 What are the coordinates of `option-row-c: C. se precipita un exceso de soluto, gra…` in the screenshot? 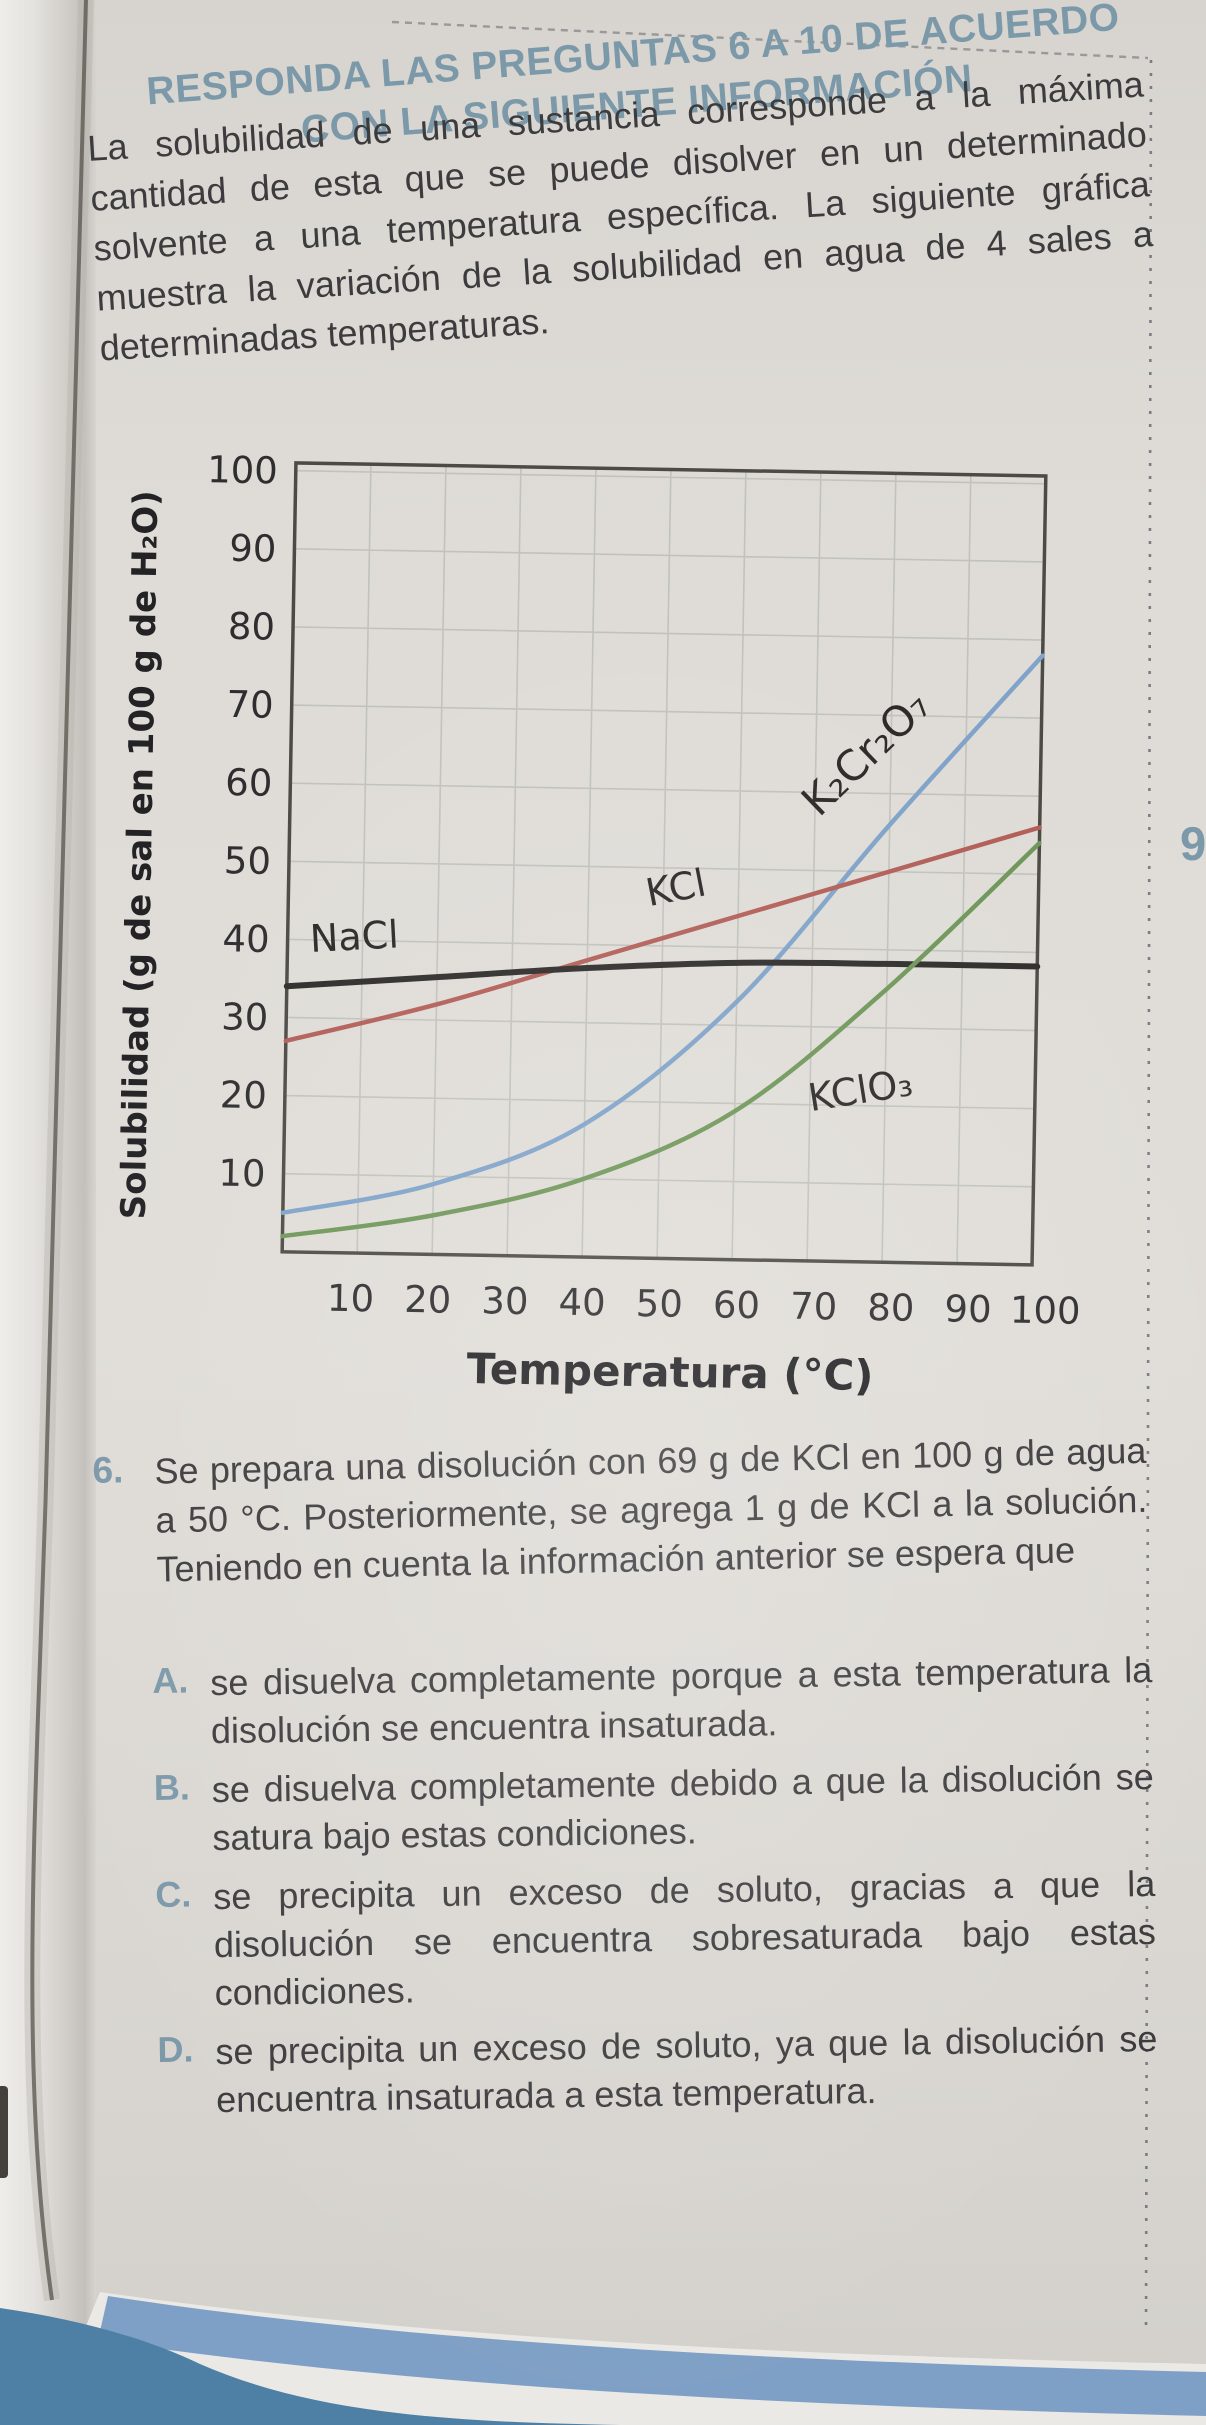 It's located at (656, 1939).